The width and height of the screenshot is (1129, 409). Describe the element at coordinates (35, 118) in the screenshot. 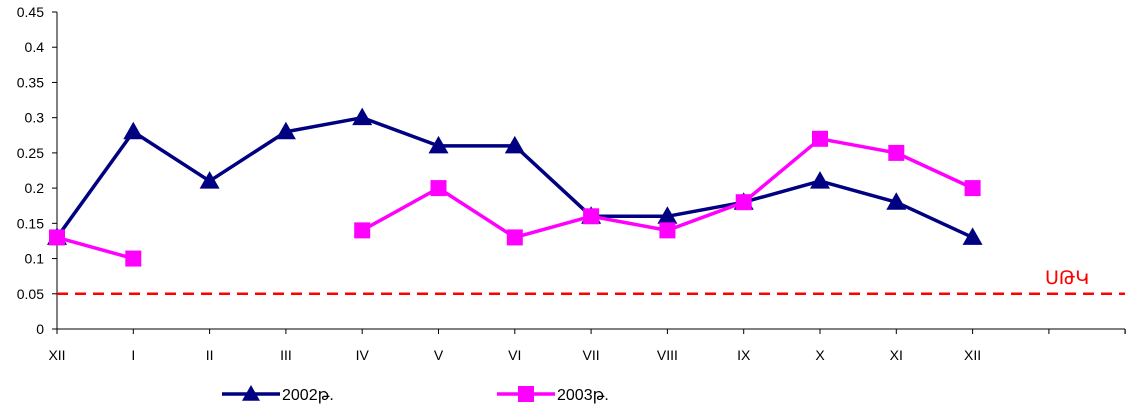

I see `y-tick-label: 0.3` at that location.